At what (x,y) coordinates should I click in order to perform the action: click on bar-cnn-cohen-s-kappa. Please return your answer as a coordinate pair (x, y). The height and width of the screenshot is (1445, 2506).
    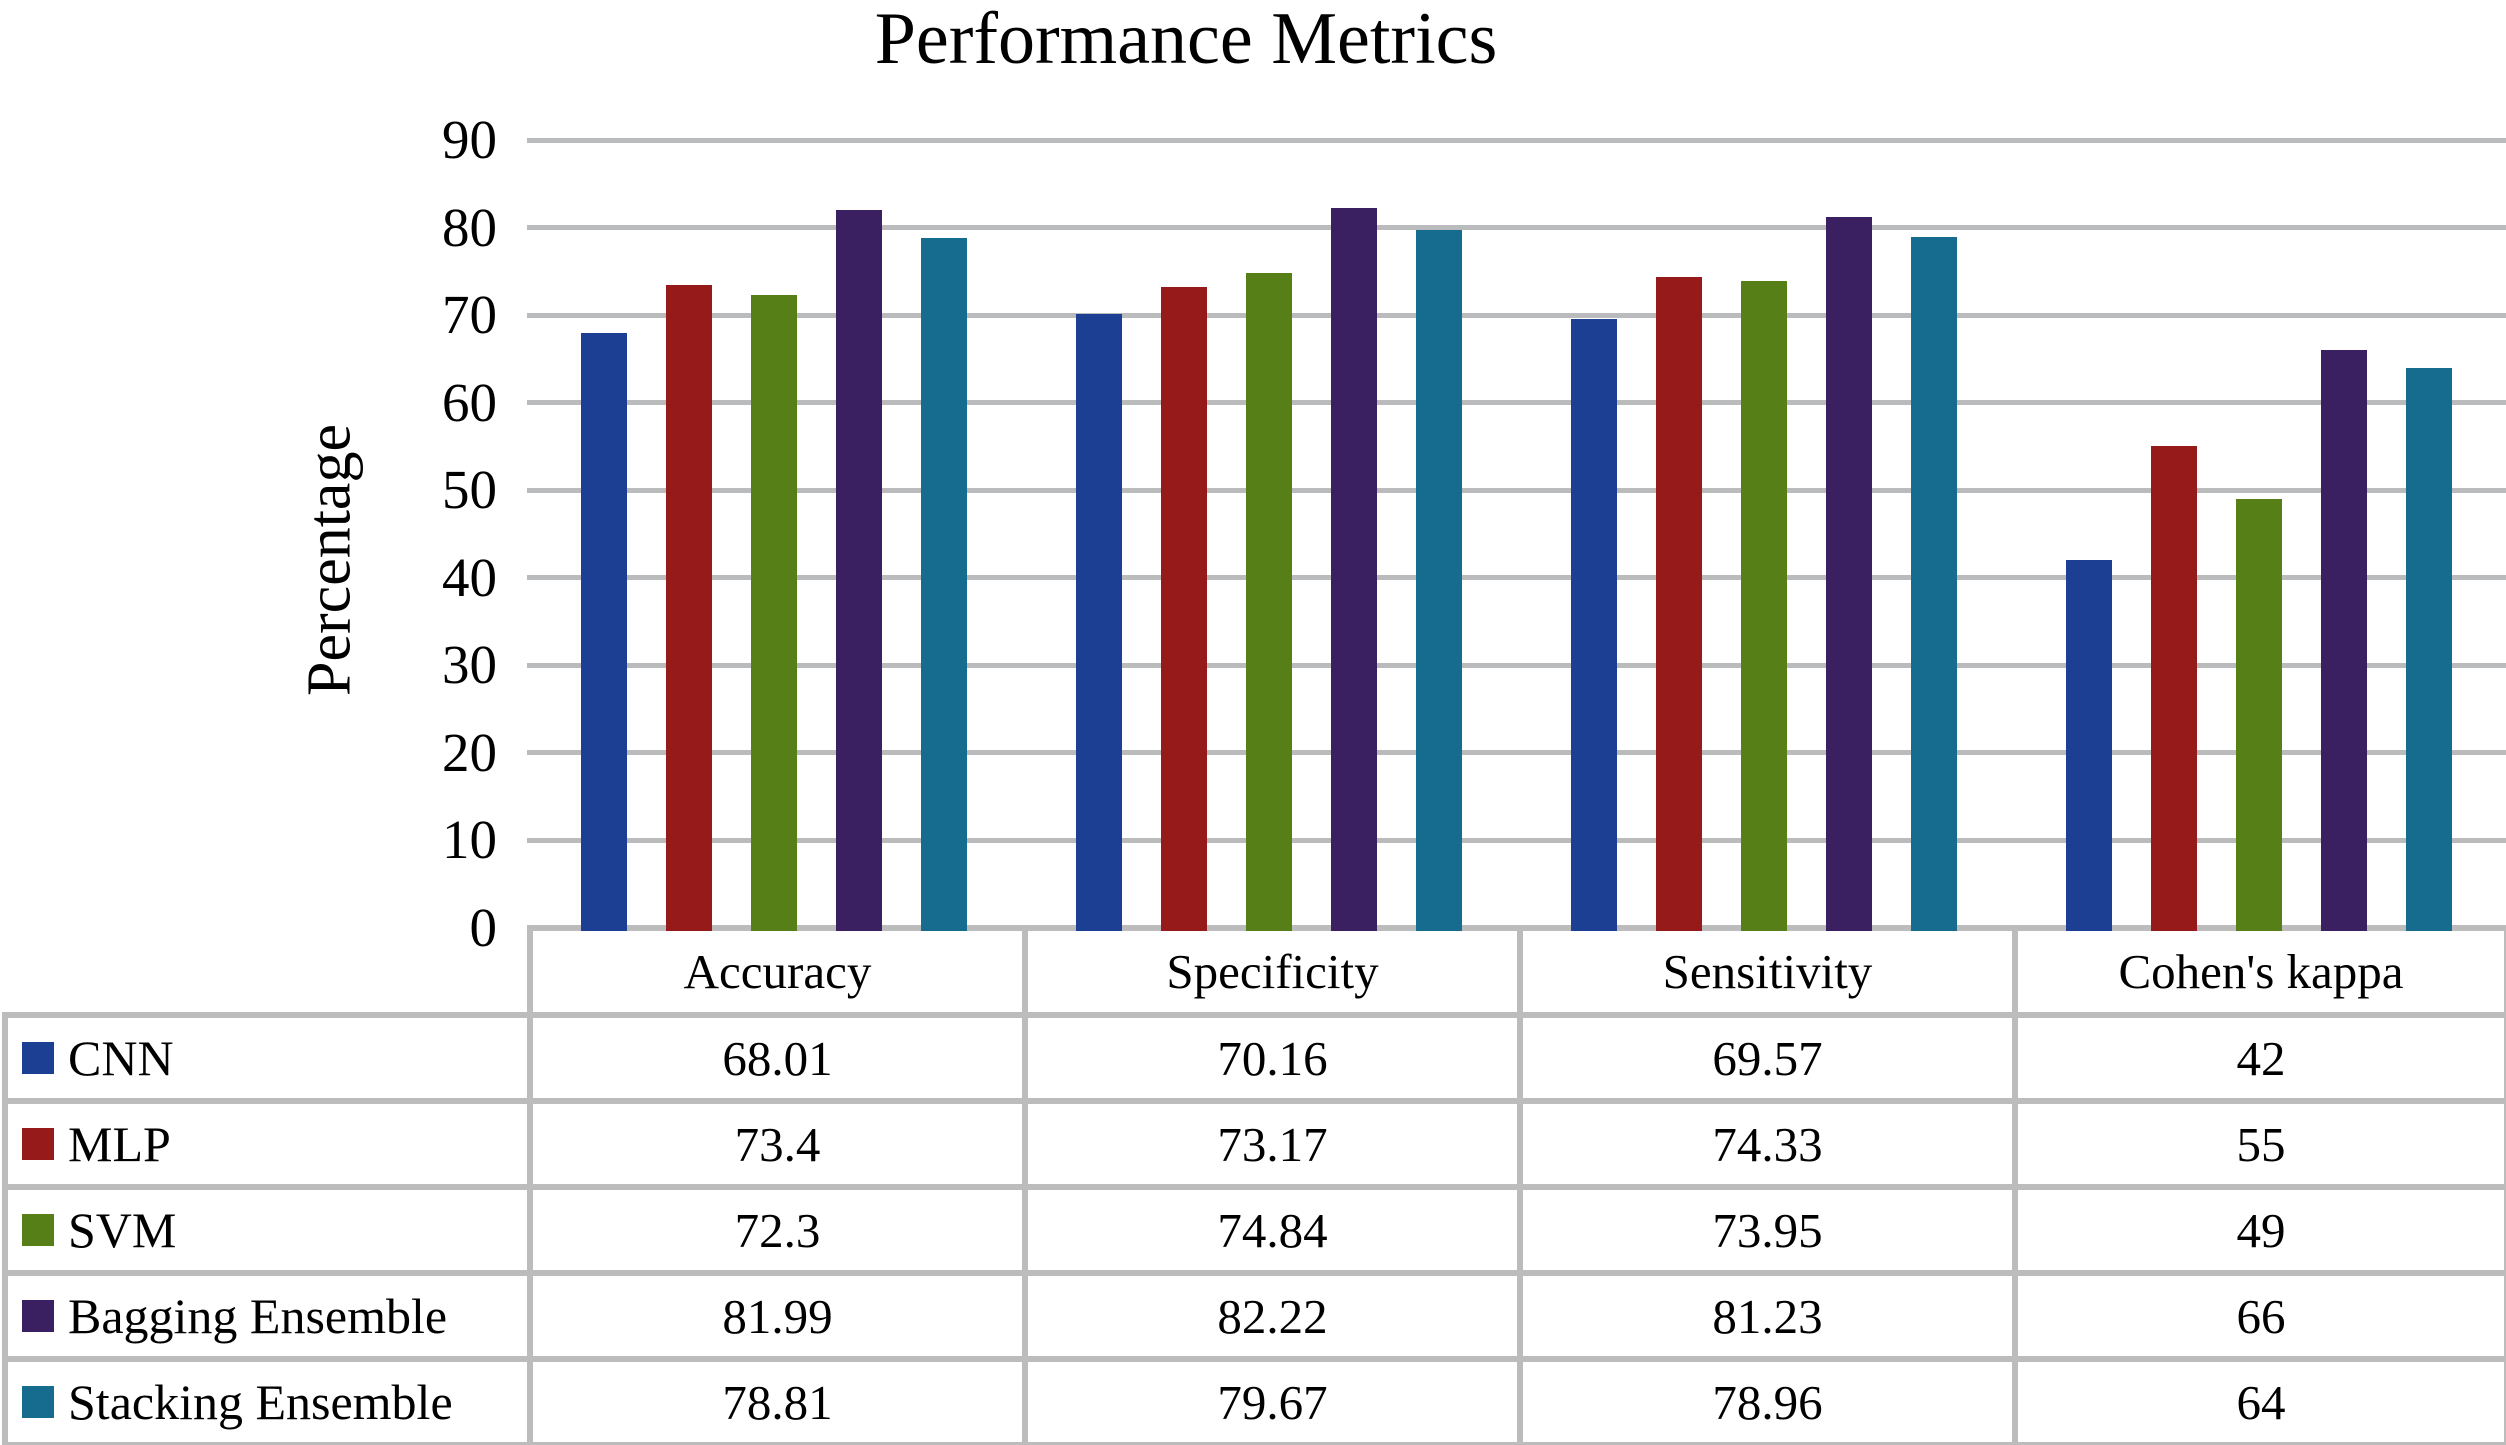
    Looking at the image, I should click on (2088, 745).